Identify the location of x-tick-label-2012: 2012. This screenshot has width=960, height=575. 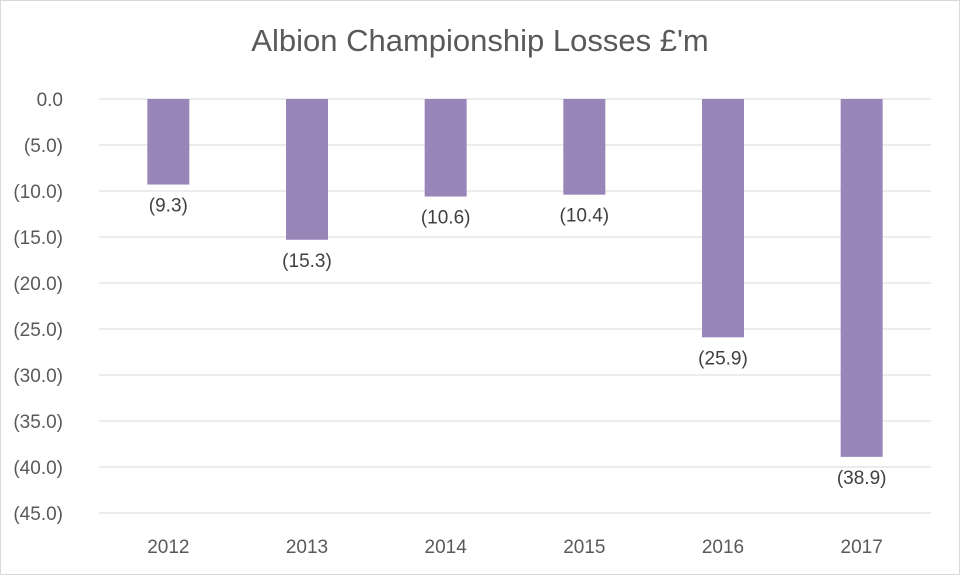
(168, 547).